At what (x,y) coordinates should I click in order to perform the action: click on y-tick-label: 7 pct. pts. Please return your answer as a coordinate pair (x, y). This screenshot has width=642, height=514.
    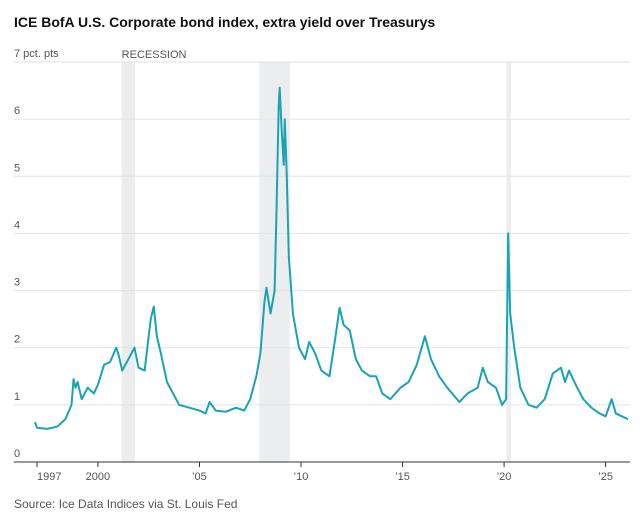
    Looking at the image, I should click on (36, 54).